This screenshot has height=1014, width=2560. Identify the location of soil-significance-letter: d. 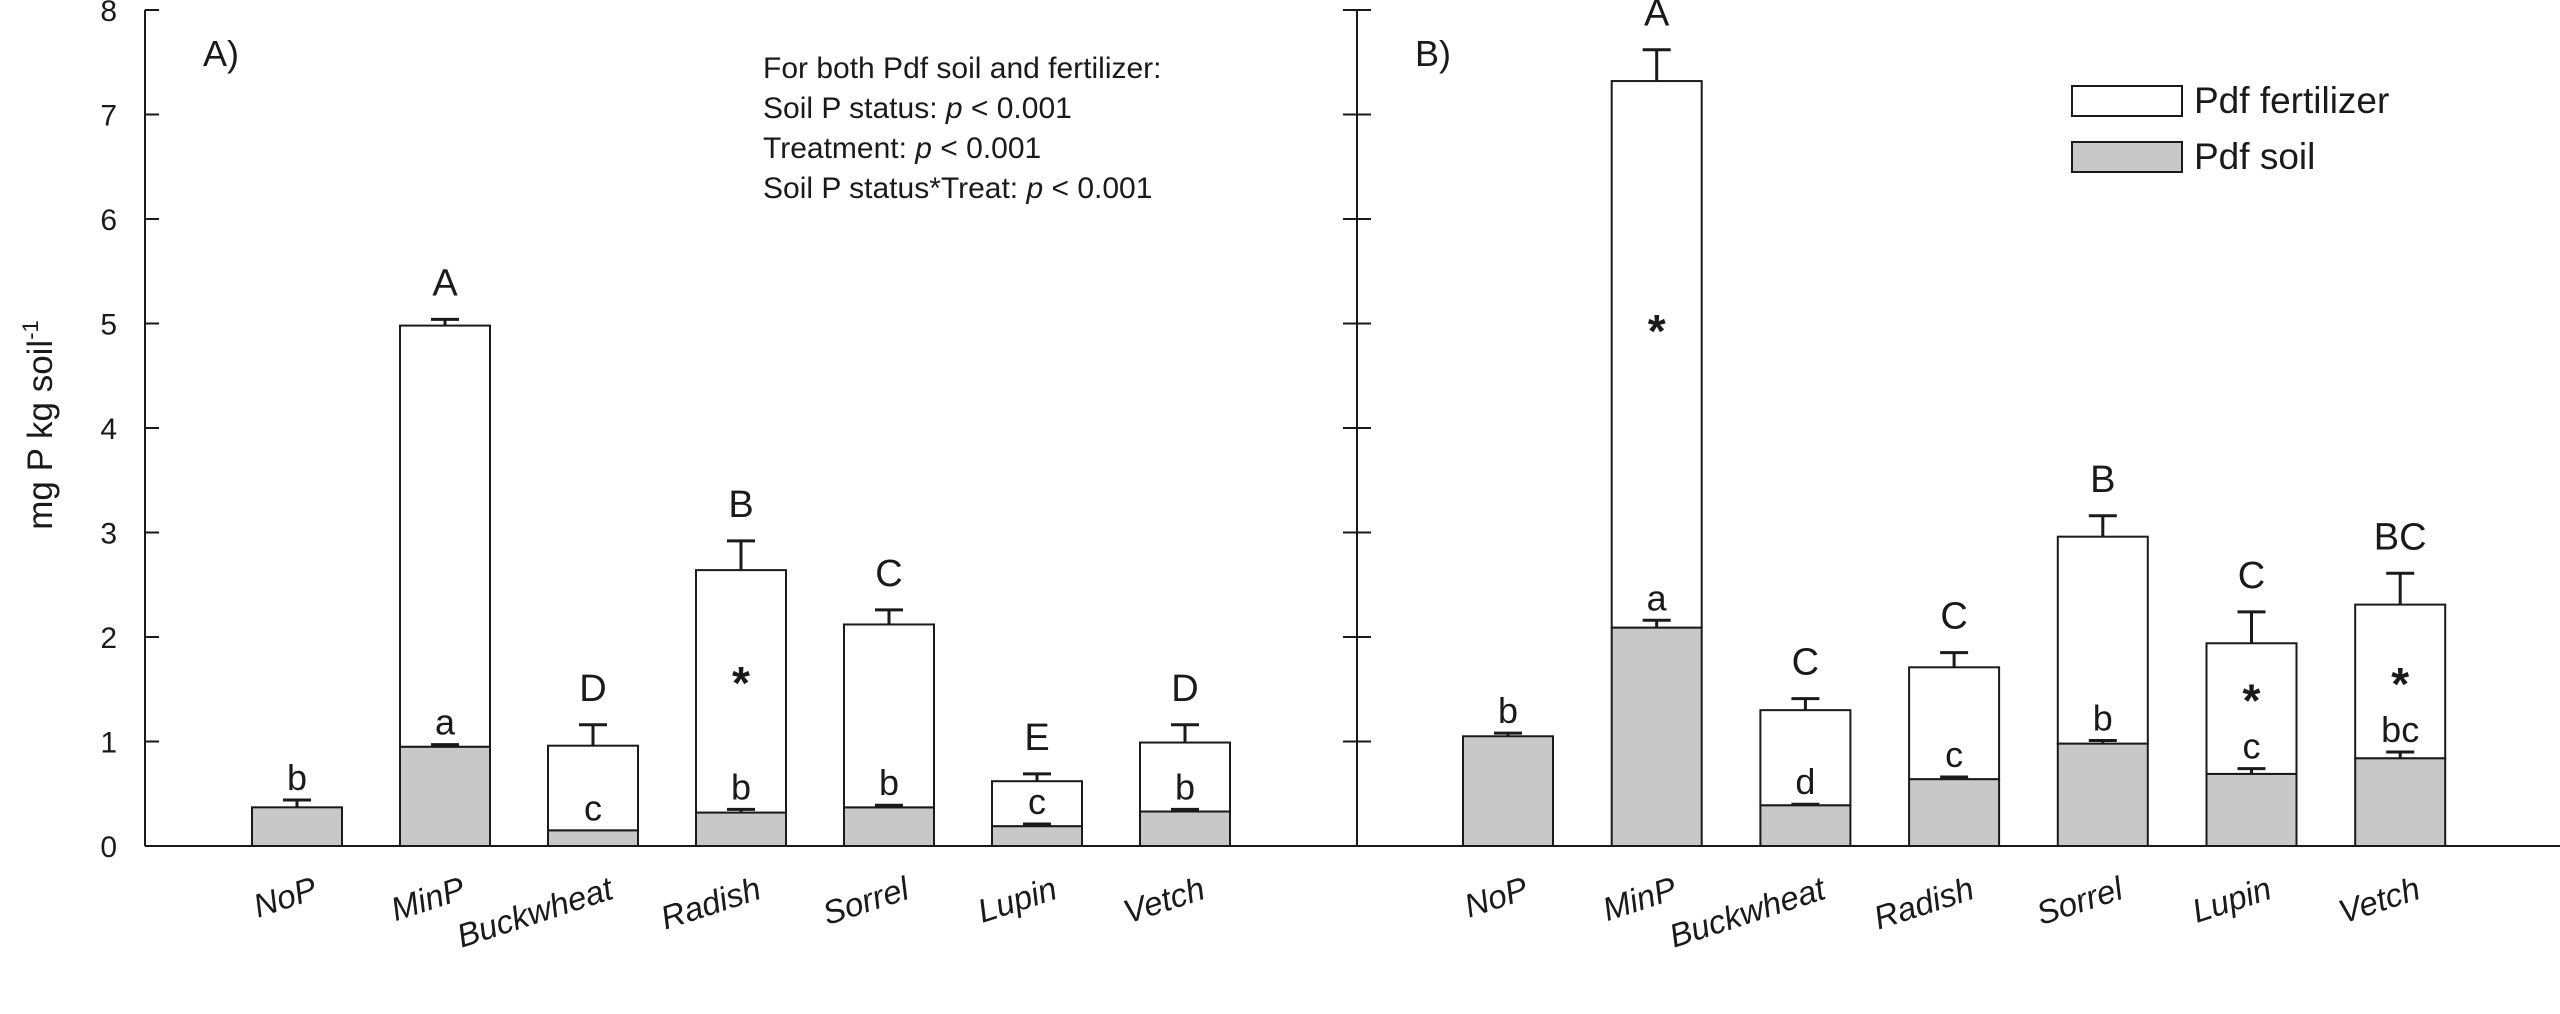
(1805, 781).